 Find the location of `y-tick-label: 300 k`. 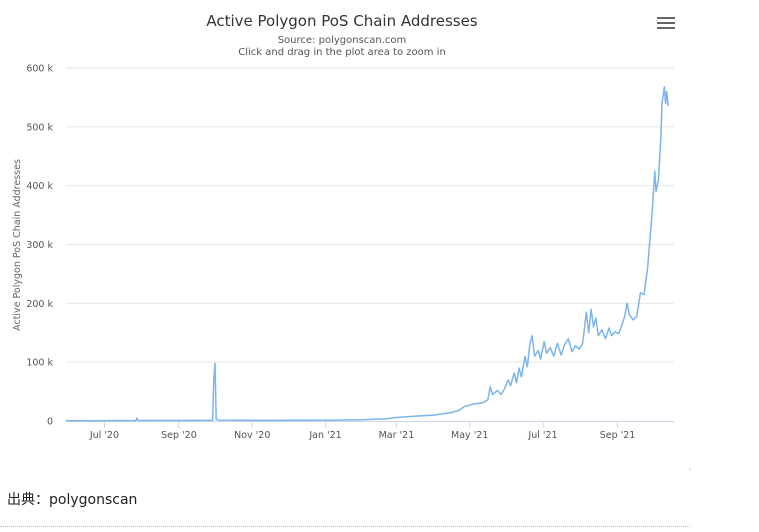

y-tick-label: 300 k is located at coordinates (39, 245).